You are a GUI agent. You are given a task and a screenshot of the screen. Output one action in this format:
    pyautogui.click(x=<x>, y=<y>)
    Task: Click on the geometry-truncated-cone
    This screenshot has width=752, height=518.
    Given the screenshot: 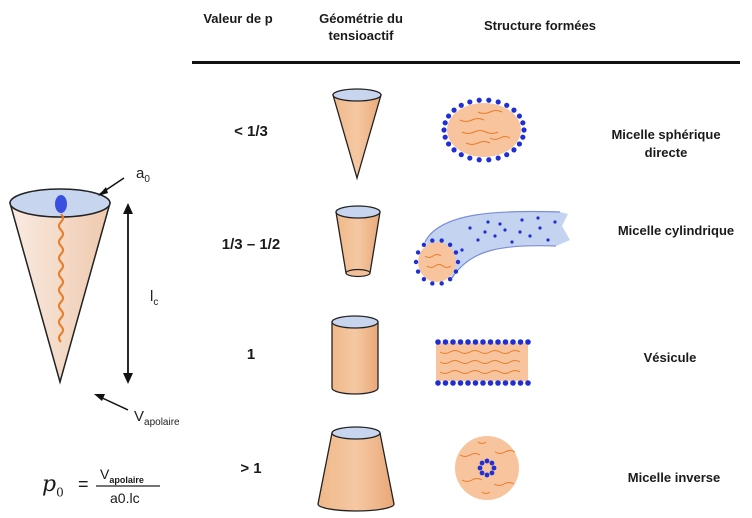 What is the action you would take?
    pyautogui.click(x=358, y=241)
    